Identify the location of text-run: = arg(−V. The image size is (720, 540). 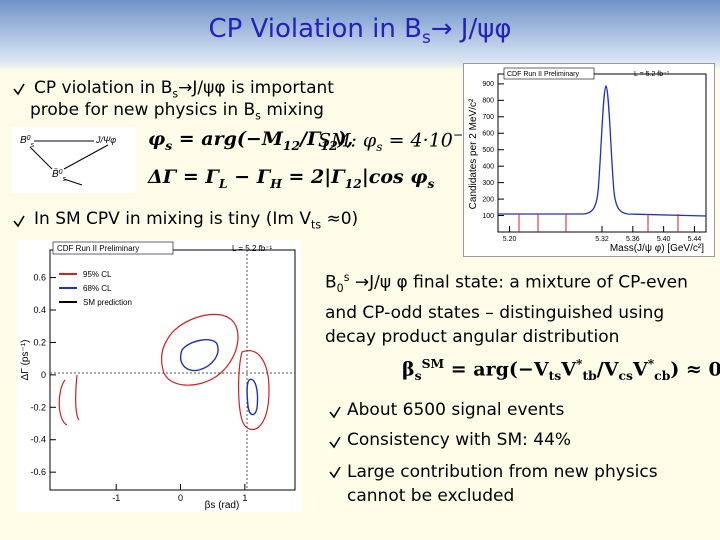
(496, 369).